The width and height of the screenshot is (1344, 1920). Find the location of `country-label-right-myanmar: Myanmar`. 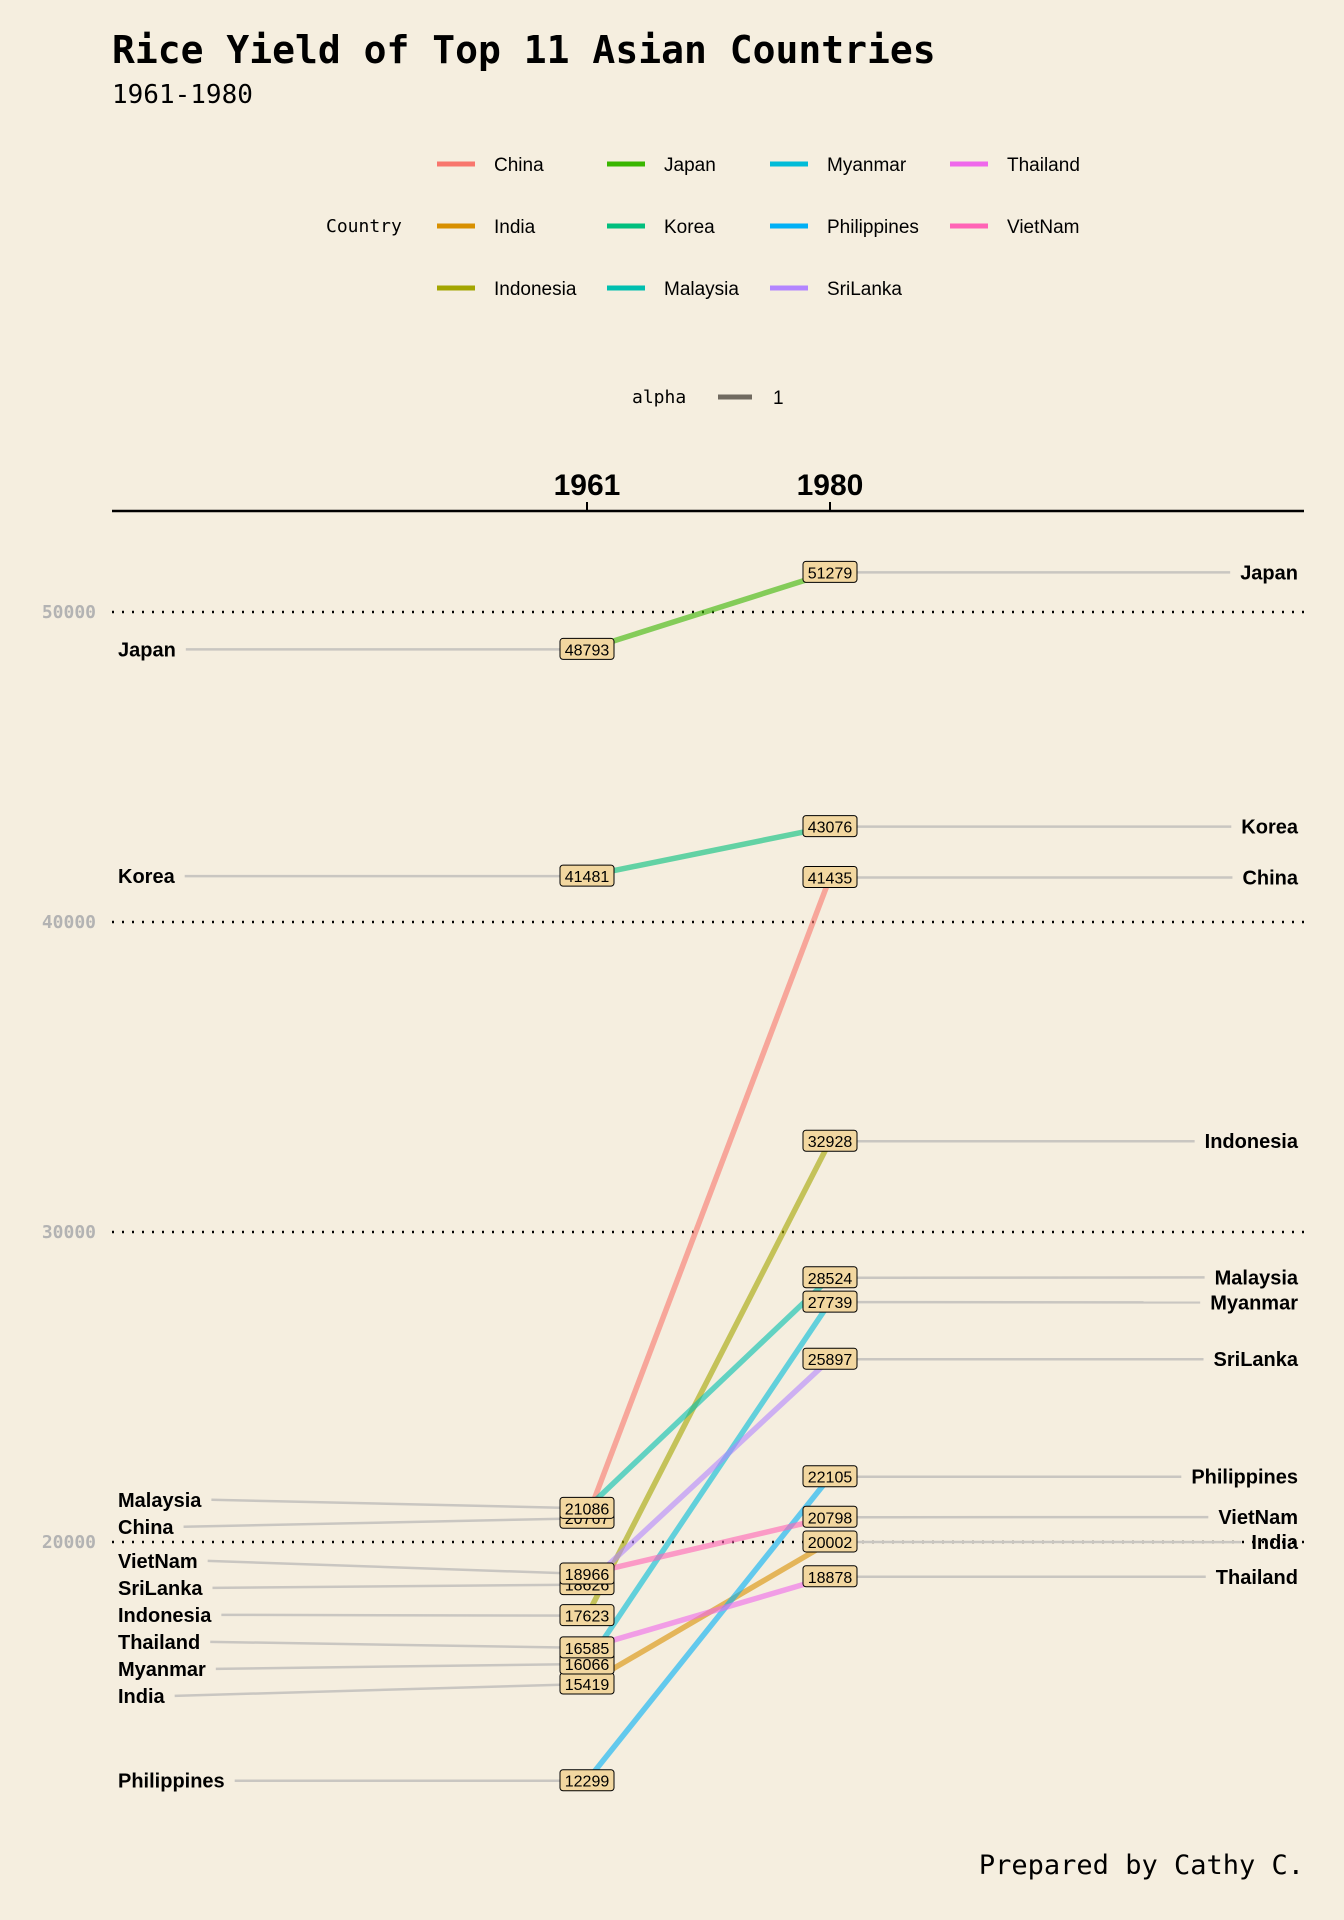

country-label-right-myanmar: Myanmar is located at coordinates (1254, 1303).